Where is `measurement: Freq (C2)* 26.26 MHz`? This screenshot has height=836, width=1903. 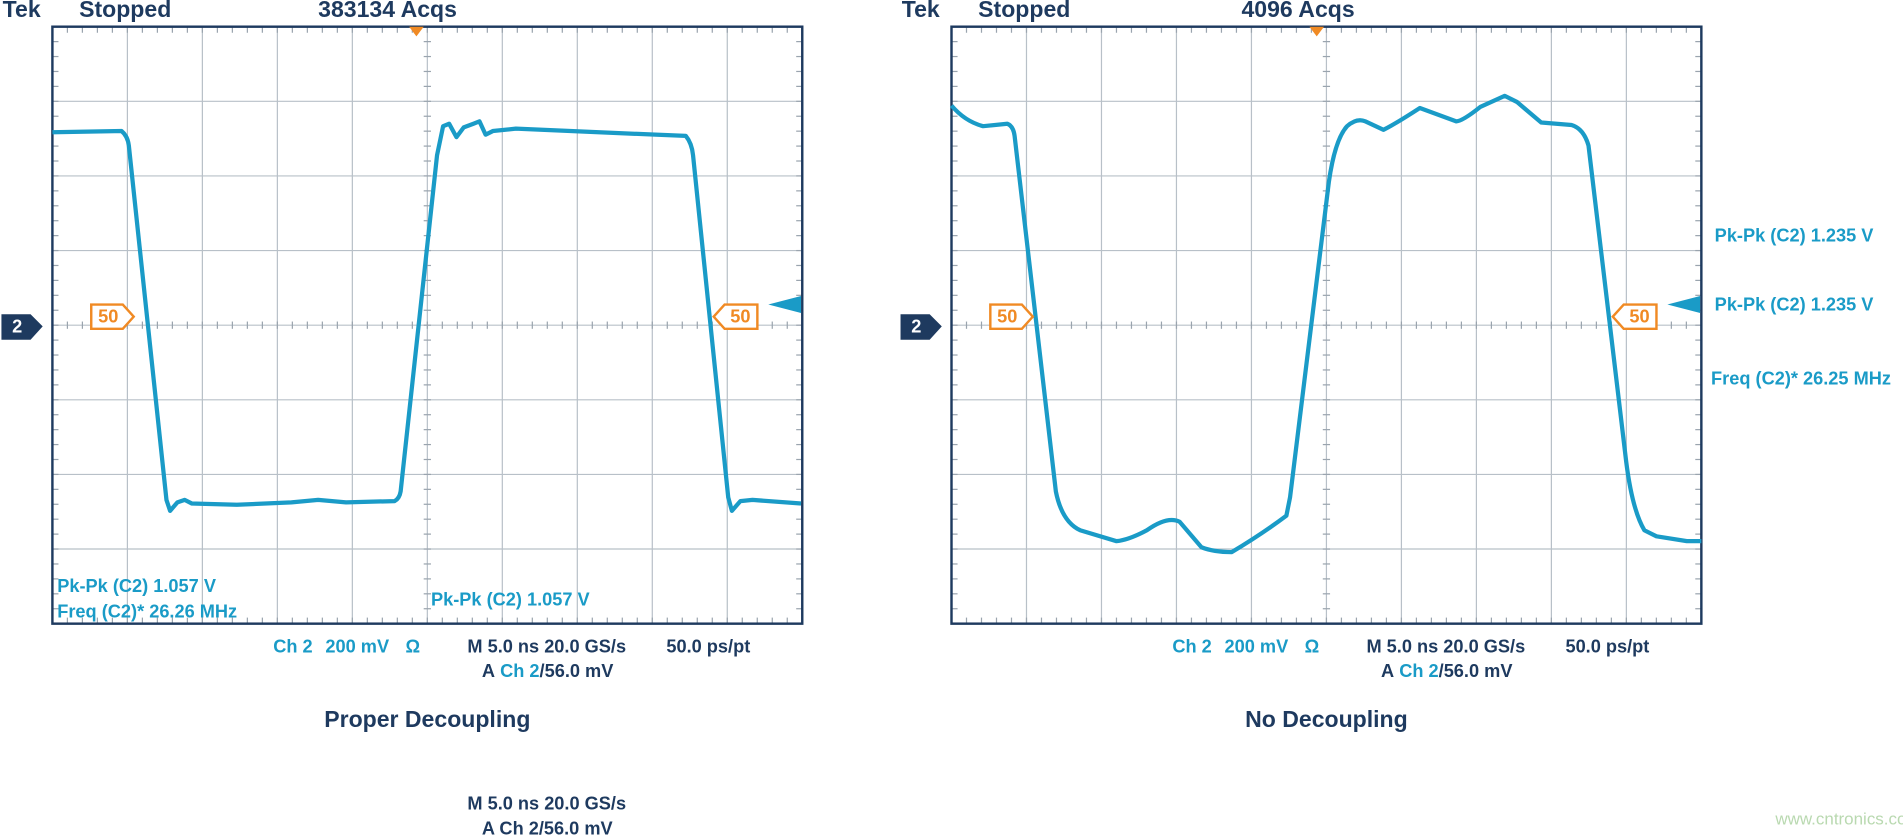
measurement: Freq (C2)* 26.26 MHz is located at coordinates (147, 612).